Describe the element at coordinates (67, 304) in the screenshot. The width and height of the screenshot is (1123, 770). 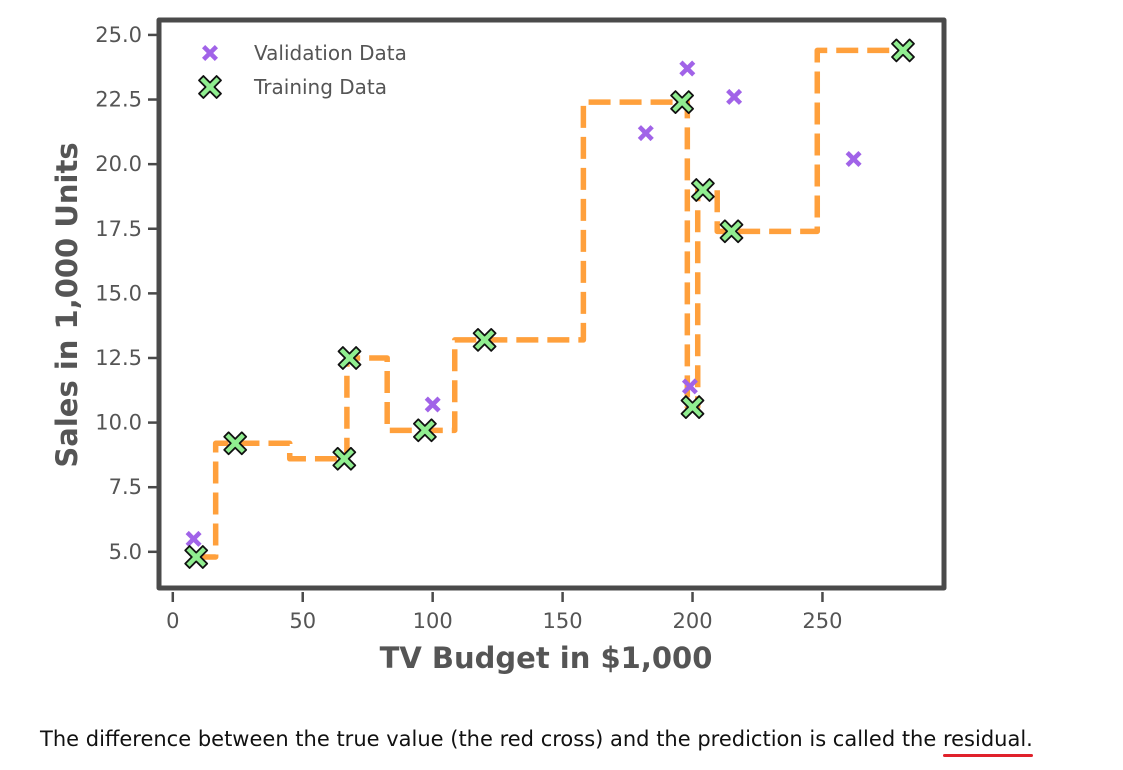
I see `y-axis-title: Sales in 1,000 Units` at that location.